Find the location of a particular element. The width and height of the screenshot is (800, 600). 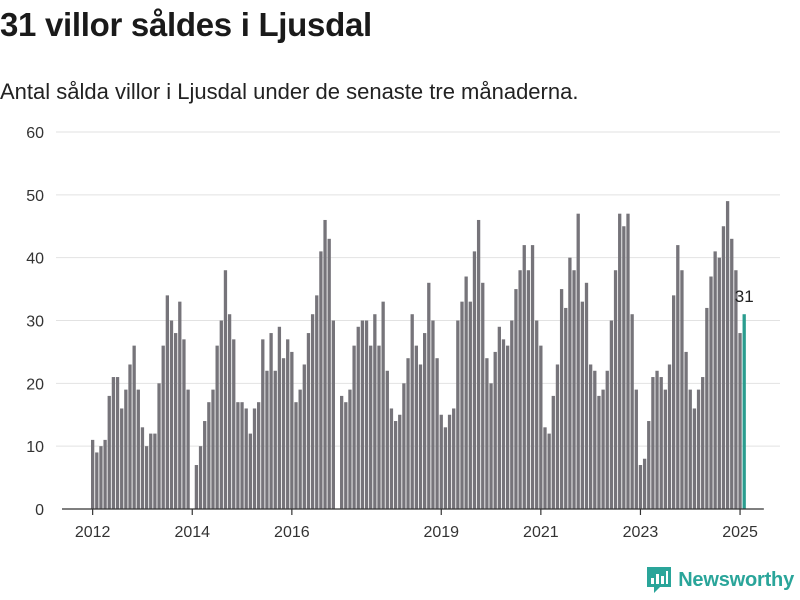

bar-highlight is located at coordinates (744, 411).